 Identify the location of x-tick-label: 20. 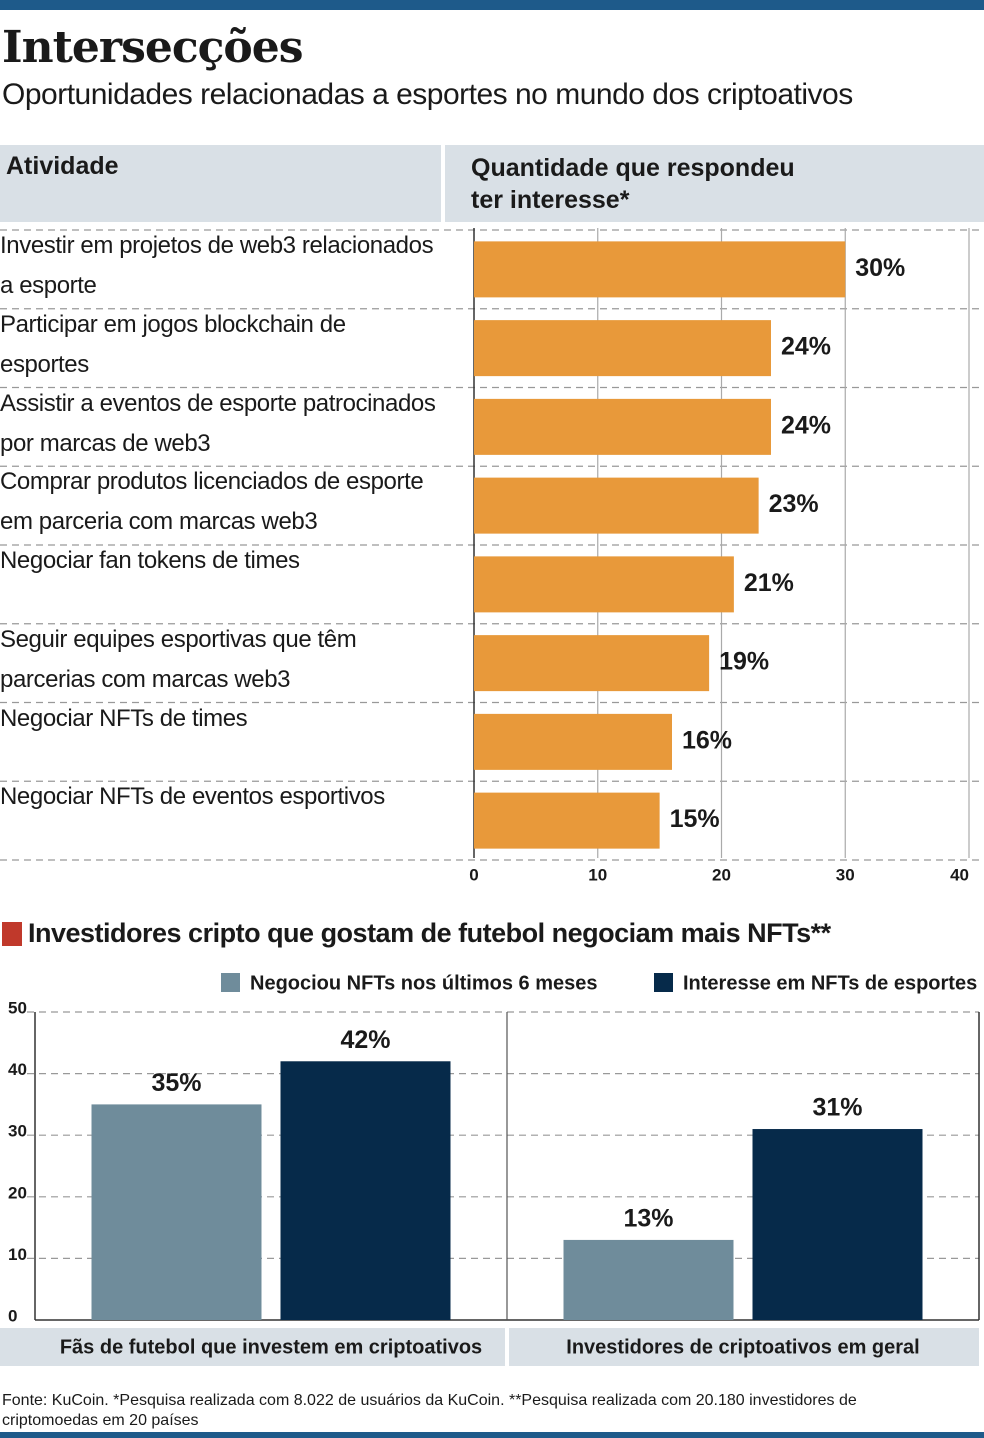
(721, 874).